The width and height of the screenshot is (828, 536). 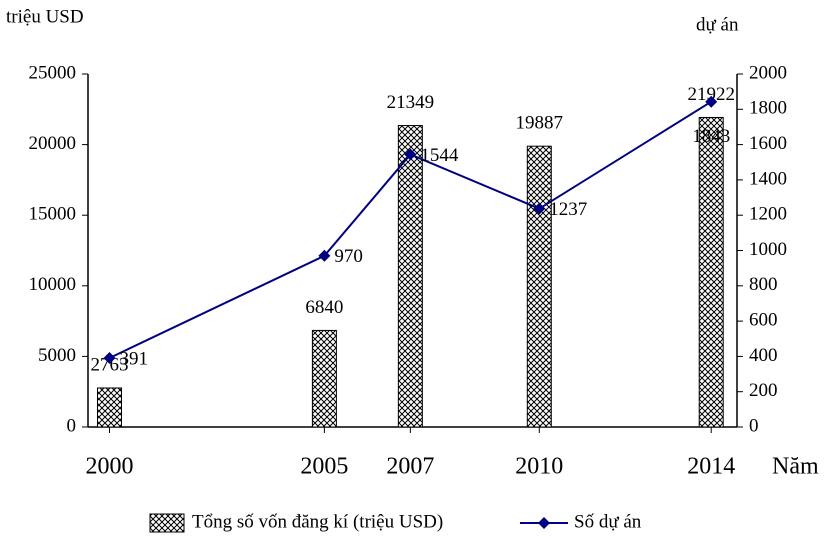 What do you see at coordinates (57, 355) in the screenshot?
I see `y-tick-label: 5000` at bounding box center [57, 355].